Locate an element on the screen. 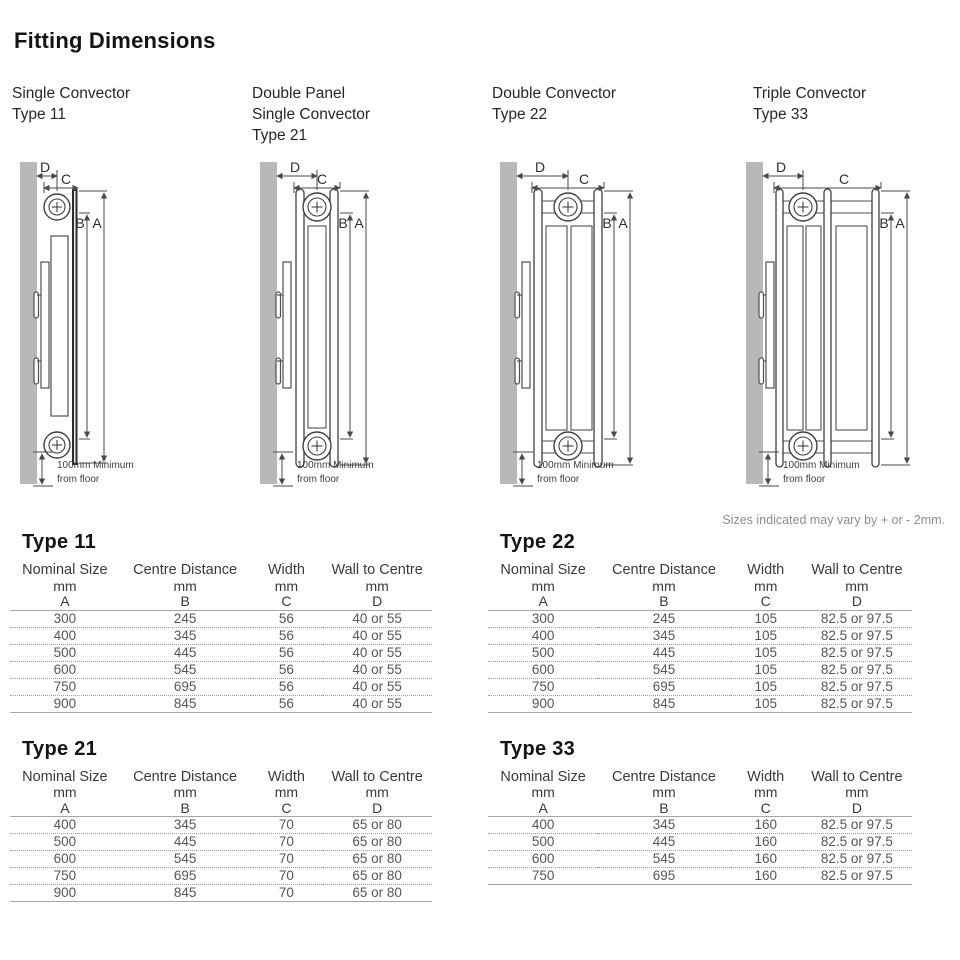  table-cell: 750 is located at coordinates (543, 686).